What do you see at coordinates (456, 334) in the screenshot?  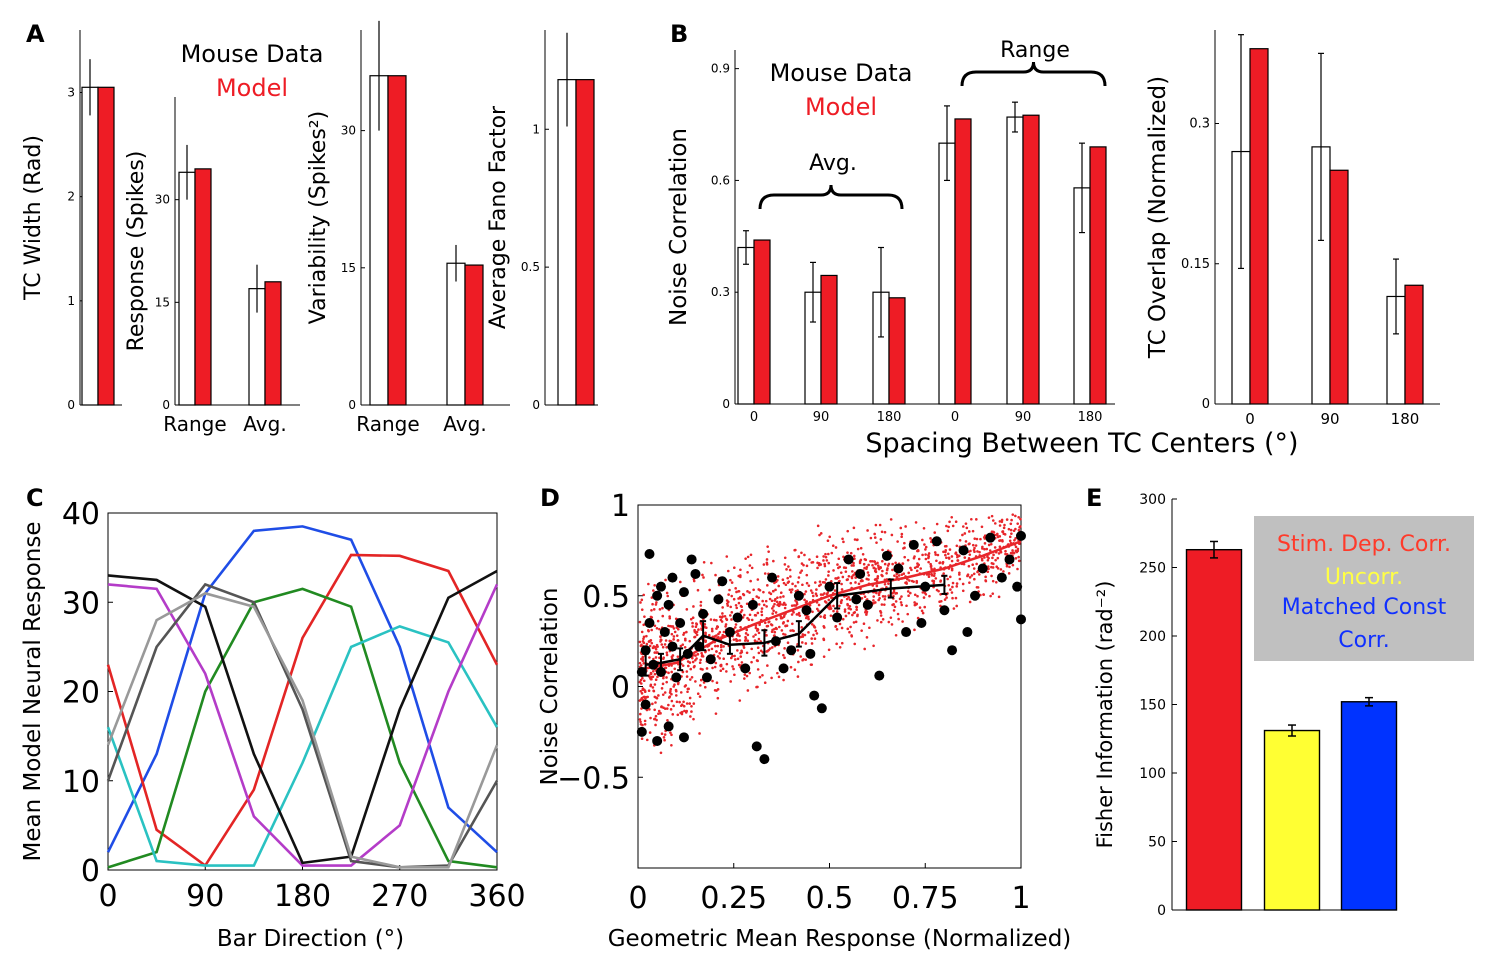 I see `a3-bar-data` at bounding box center [456, 334].